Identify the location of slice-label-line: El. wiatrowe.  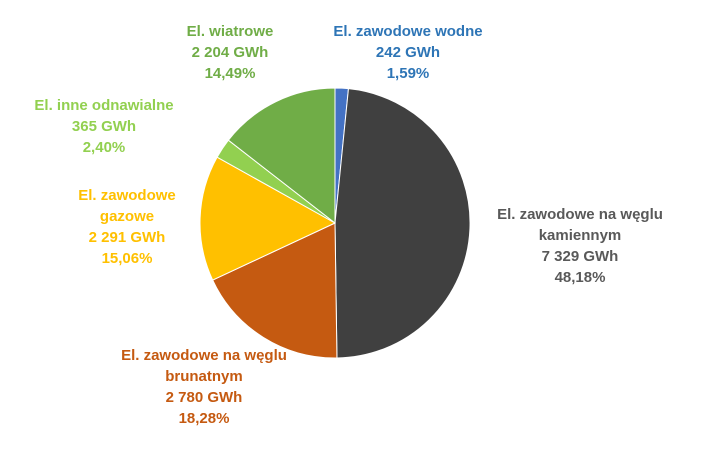
(230, 31).